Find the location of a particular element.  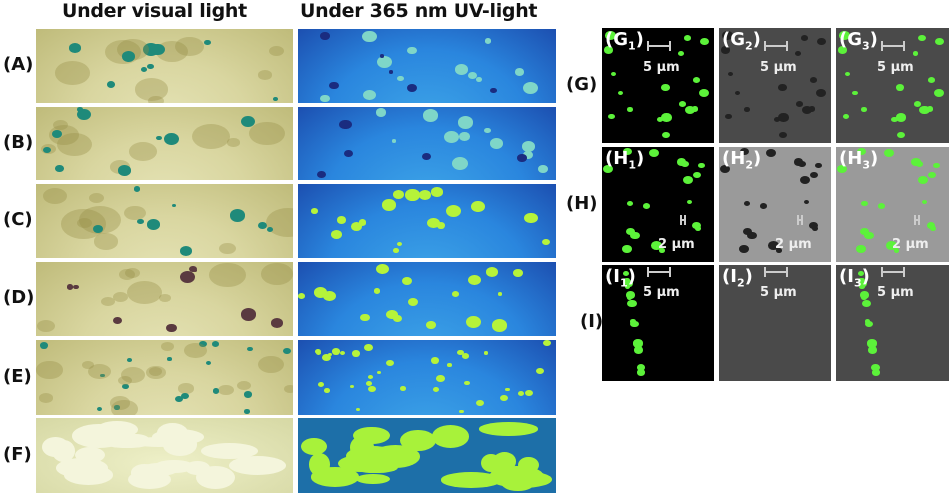

panel-label-part: 2 is located at coordinates (749, 46).